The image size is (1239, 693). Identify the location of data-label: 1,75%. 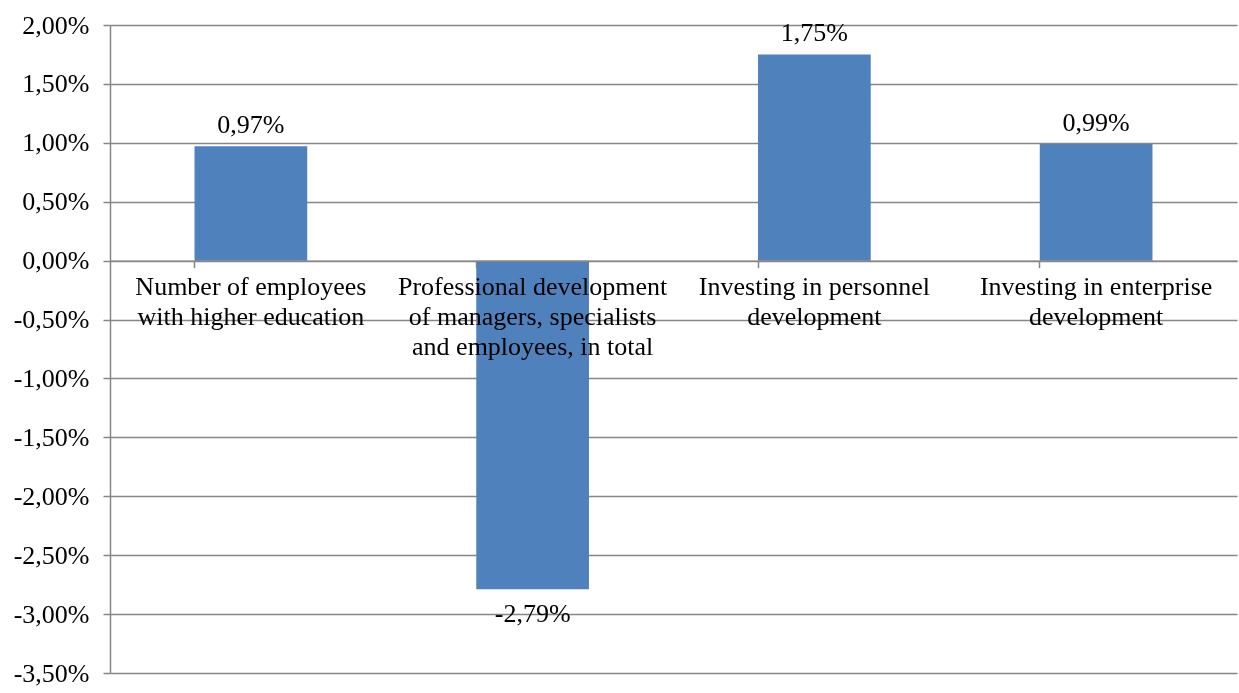
(814, 33).